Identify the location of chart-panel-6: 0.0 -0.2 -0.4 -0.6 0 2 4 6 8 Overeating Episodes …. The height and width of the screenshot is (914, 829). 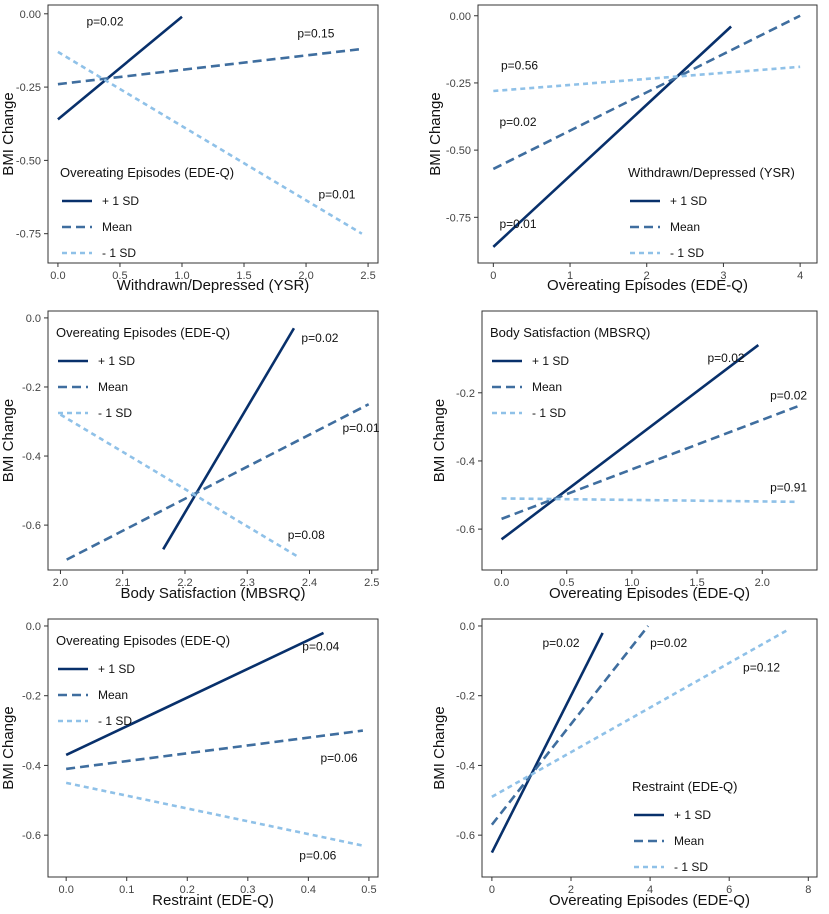
(624, 763).